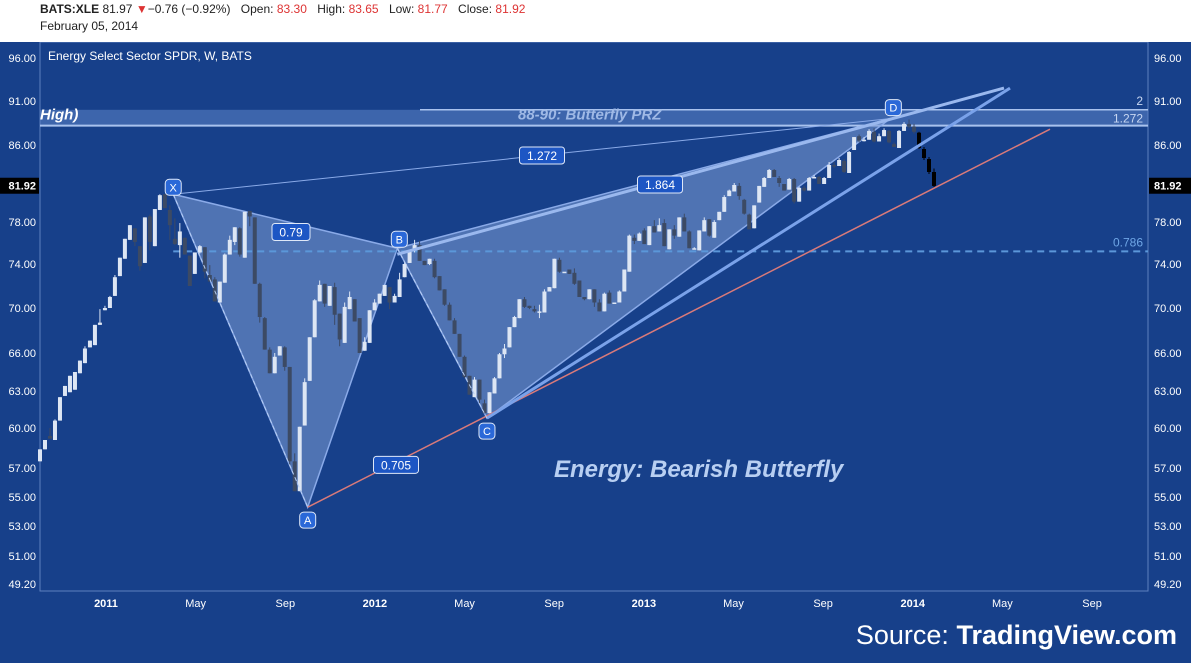 The image size is (1191, 663). What do you see at coordinates (22, 265) in the screenshot?
I see `y-tick-left: 74.00` at bounding box center [22, 265].